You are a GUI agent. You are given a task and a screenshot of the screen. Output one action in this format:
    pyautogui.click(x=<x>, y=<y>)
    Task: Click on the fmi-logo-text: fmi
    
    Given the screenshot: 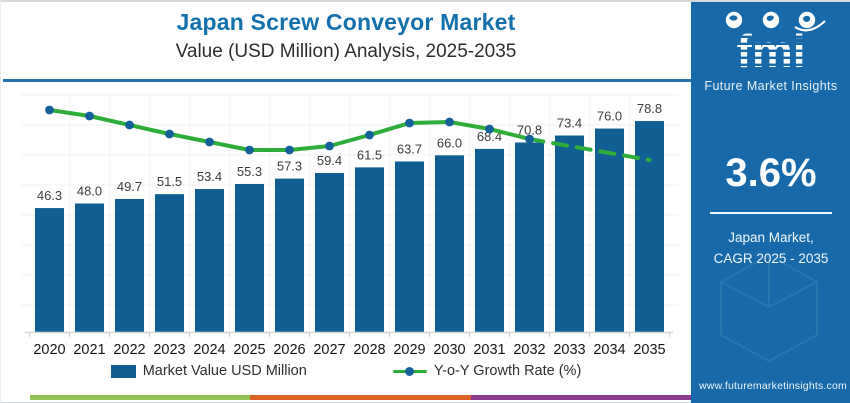 What is the action you would take?
    pyautogui.click(x=771, y=50)
    